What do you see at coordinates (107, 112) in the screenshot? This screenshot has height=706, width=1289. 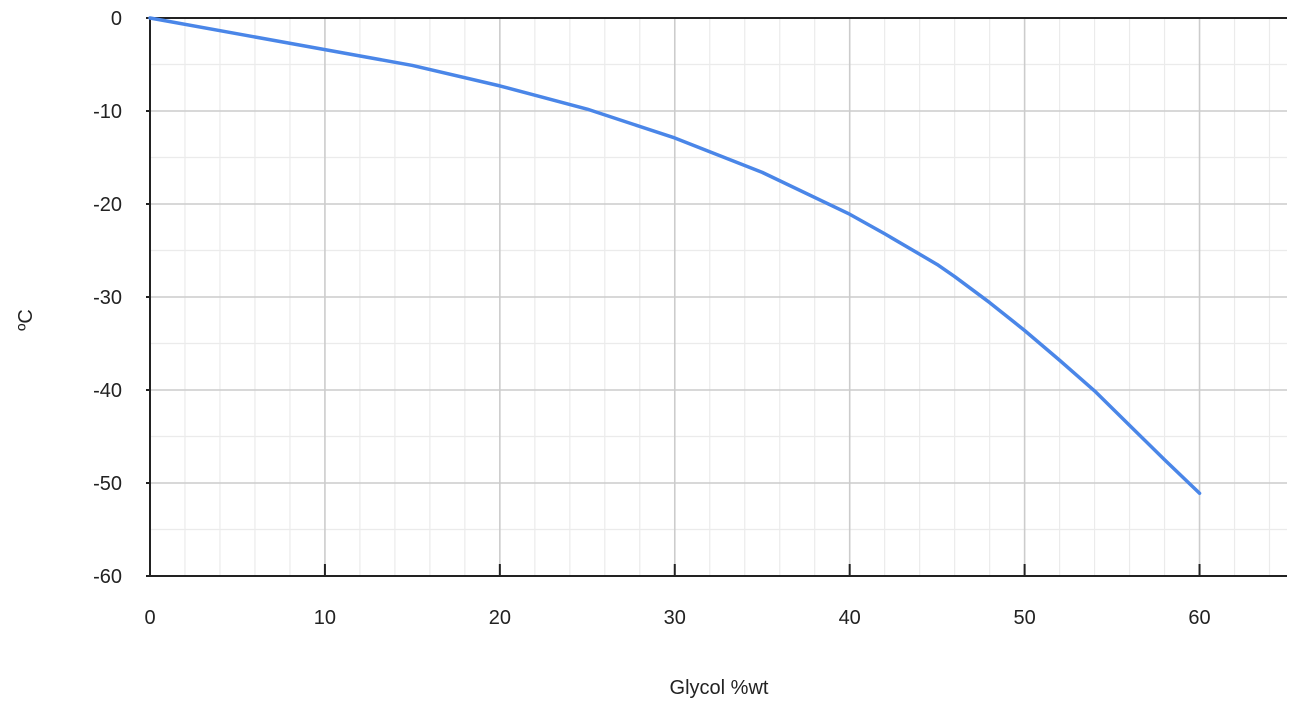 I see `y-tick-label: -10` at bounding box center [107, 112].